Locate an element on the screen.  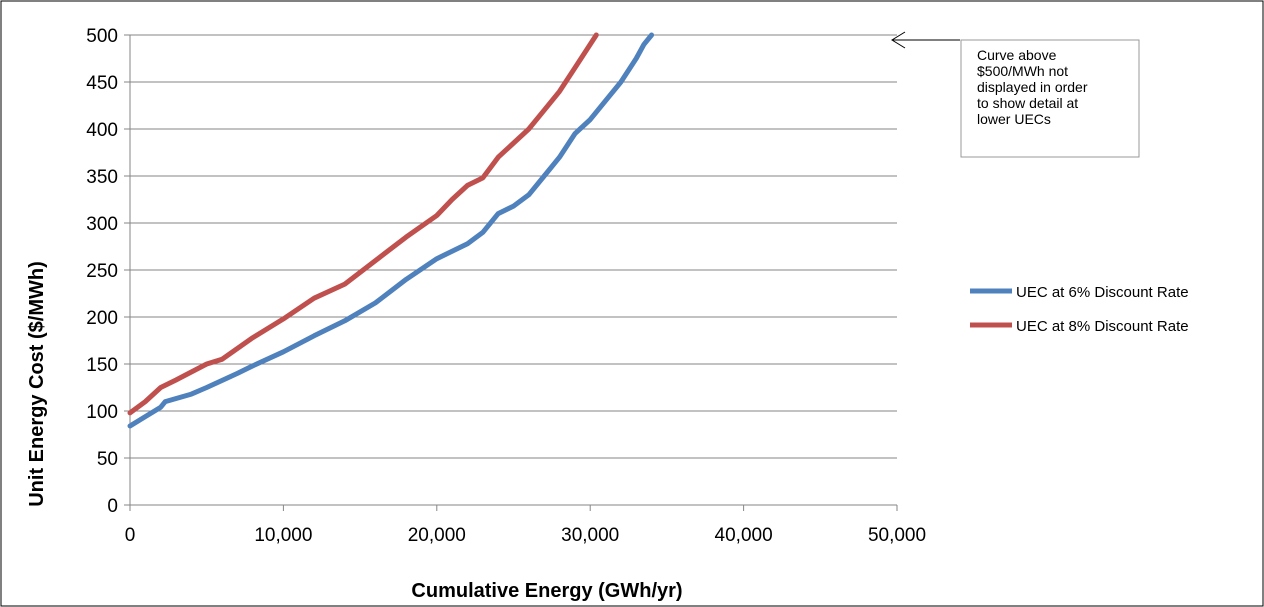
legend-label-8pct: UEC at 8% Discount Rate is located at coordinates (1102, 326).